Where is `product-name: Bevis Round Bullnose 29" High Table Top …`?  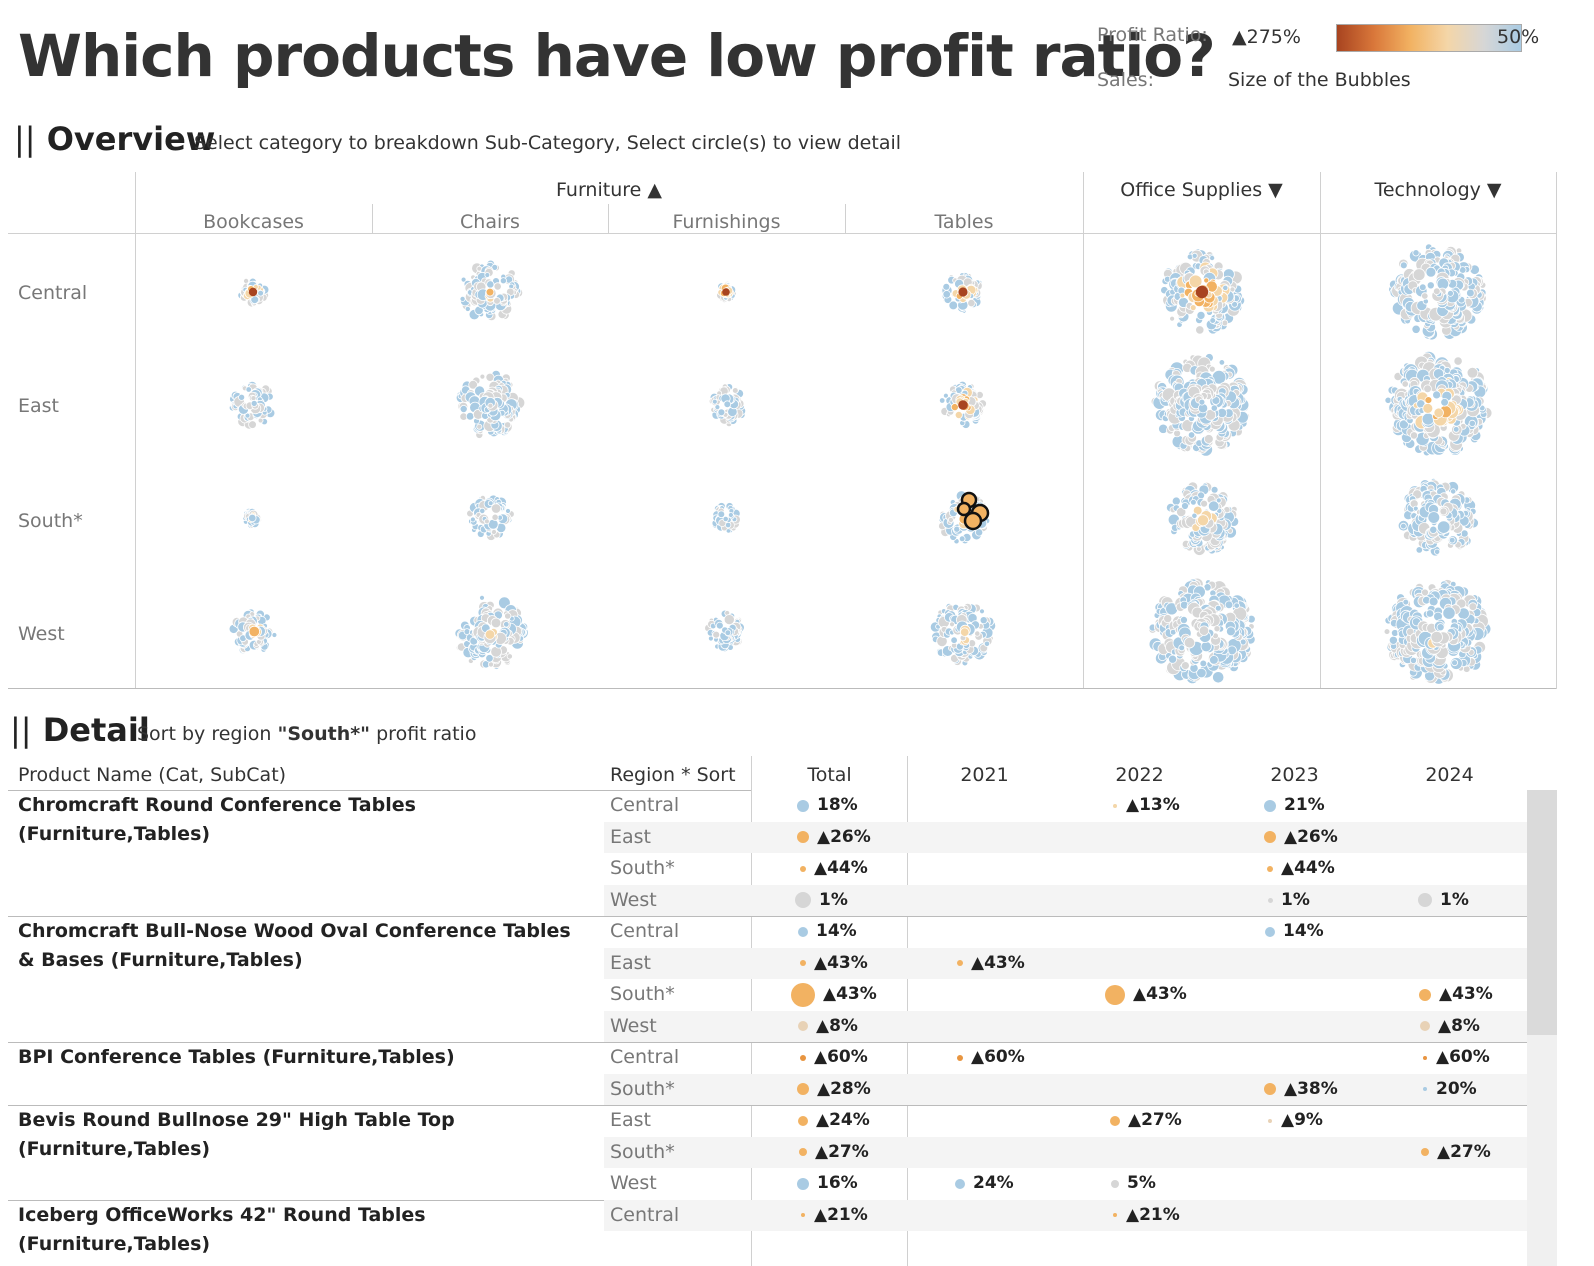
product-name: Bevis Round Bullnose 29" High Table Top … is located at coordinates (236, 1134).